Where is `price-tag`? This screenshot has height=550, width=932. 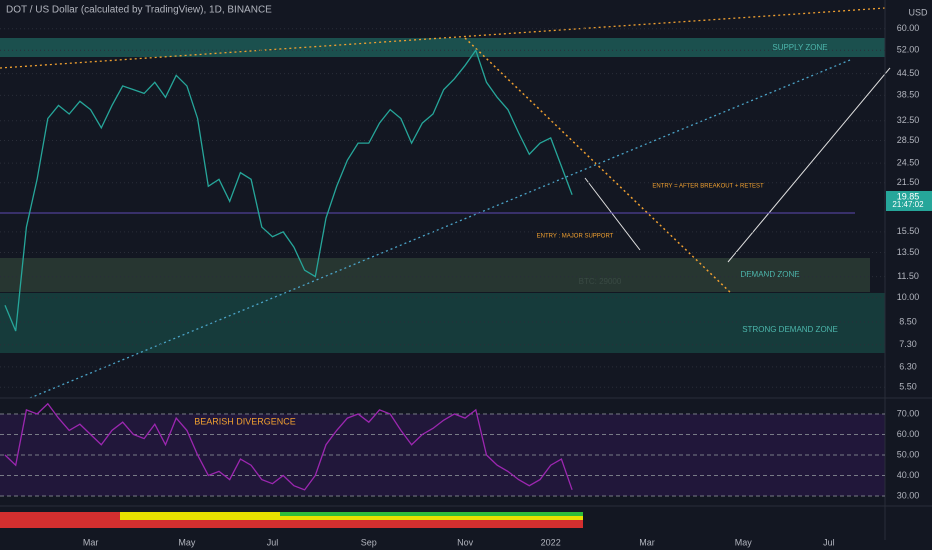 price-tag is located at coordinates (909, 201).